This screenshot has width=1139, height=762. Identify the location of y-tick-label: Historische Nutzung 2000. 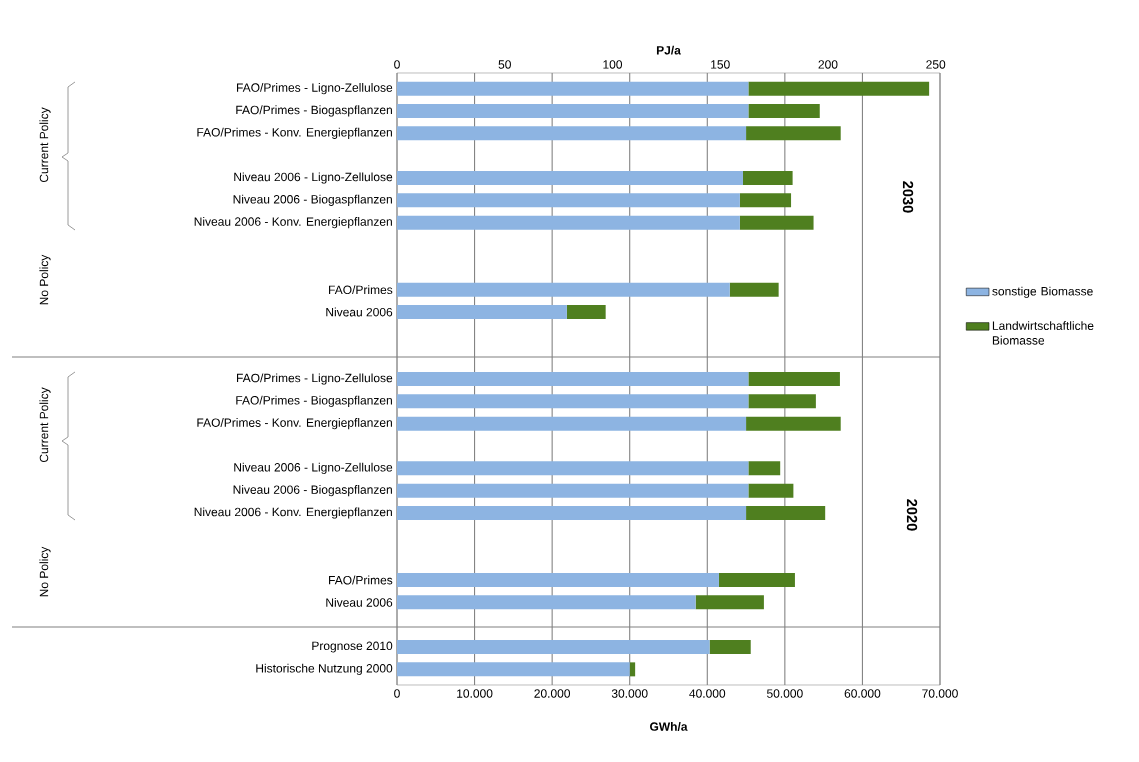
(324, 669).